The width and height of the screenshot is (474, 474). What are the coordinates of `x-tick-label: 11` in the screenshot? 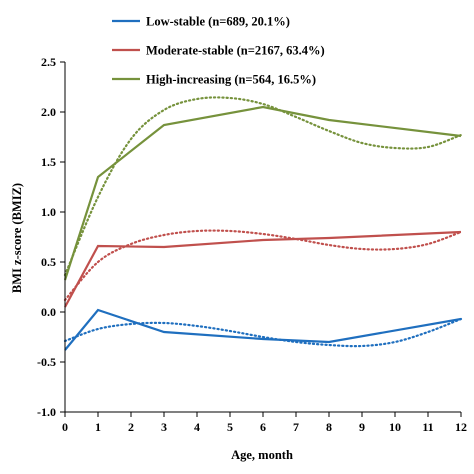 It's located at (427, 427).